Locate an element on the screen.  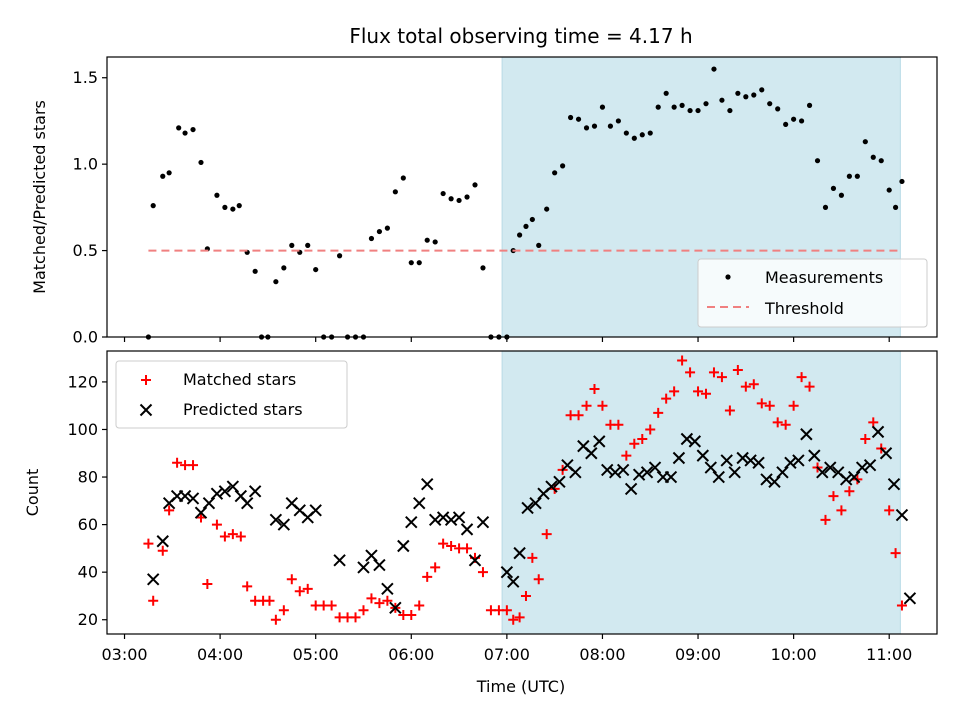
legend-marker-matched is located at coordinates (146, 380).